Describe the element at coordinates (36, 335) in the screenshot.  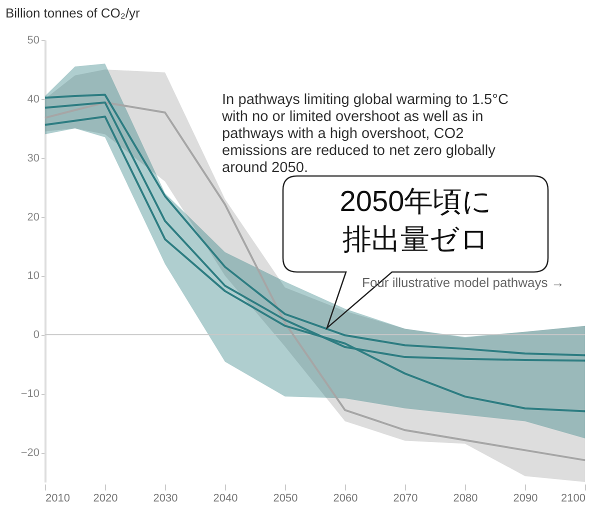
I see `y-tick-label: 0` at that location.